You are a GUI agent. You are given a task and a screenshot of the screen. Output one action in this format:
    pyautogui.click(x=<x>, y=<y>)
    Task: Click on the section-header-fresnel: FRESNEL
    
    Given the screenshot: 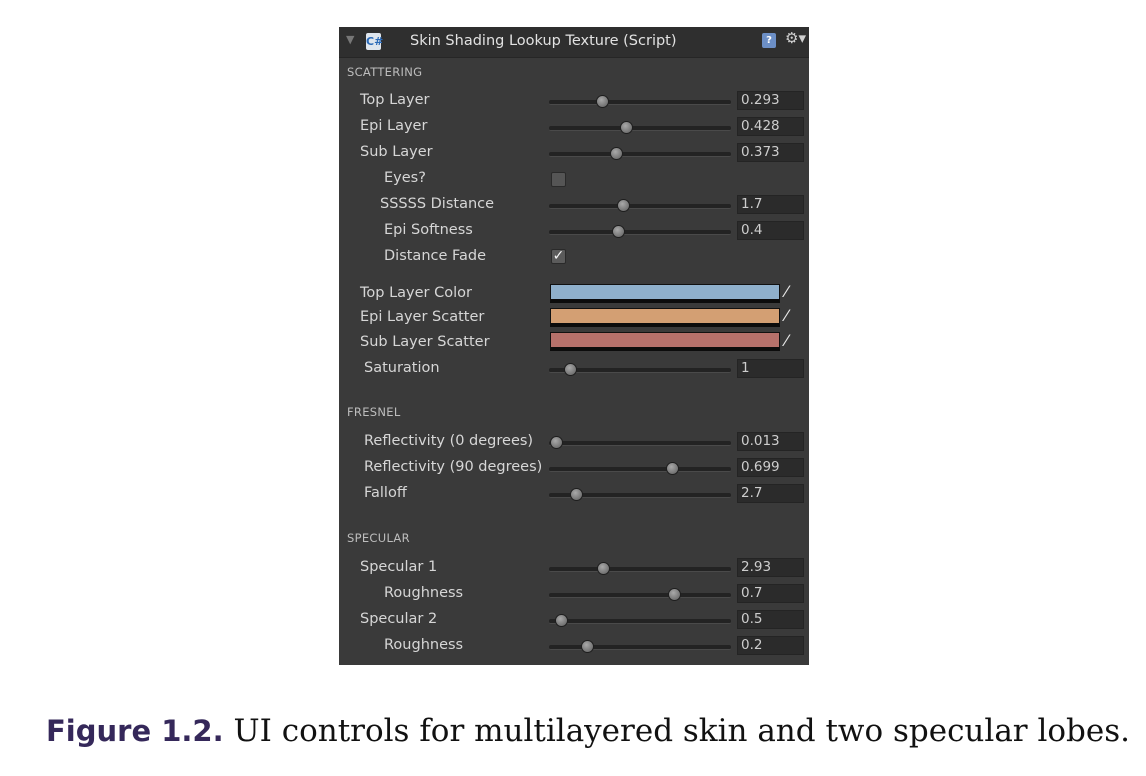 What is the action you would take?
    pyautogui.click(x=374, y=412)
    